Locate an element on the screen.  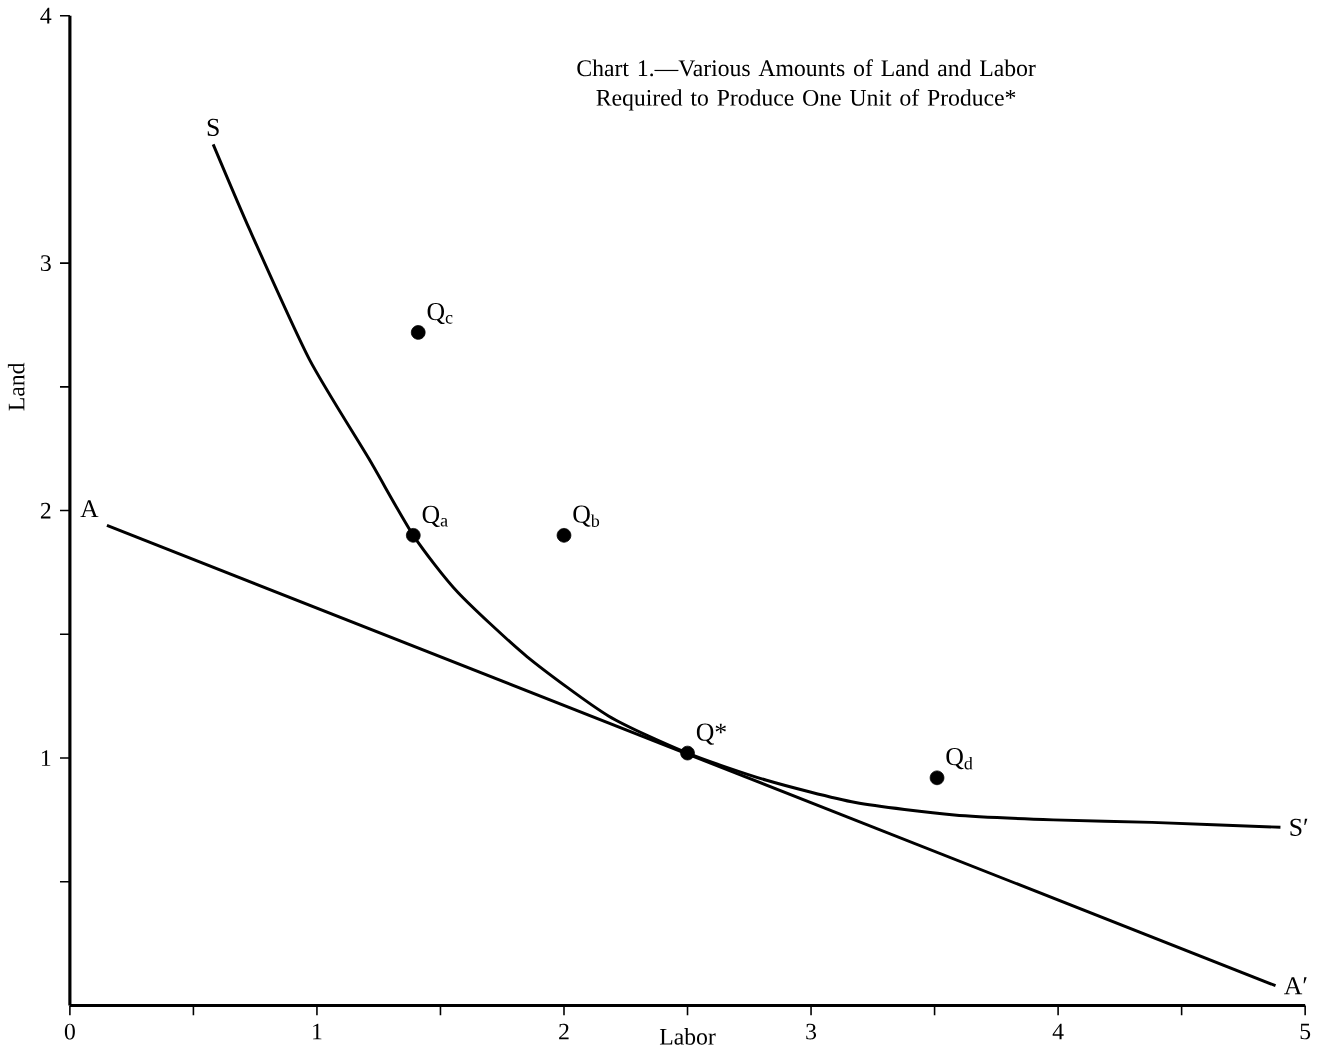
annotation: Q$_{d}$ is located at coordinates (959, 759).